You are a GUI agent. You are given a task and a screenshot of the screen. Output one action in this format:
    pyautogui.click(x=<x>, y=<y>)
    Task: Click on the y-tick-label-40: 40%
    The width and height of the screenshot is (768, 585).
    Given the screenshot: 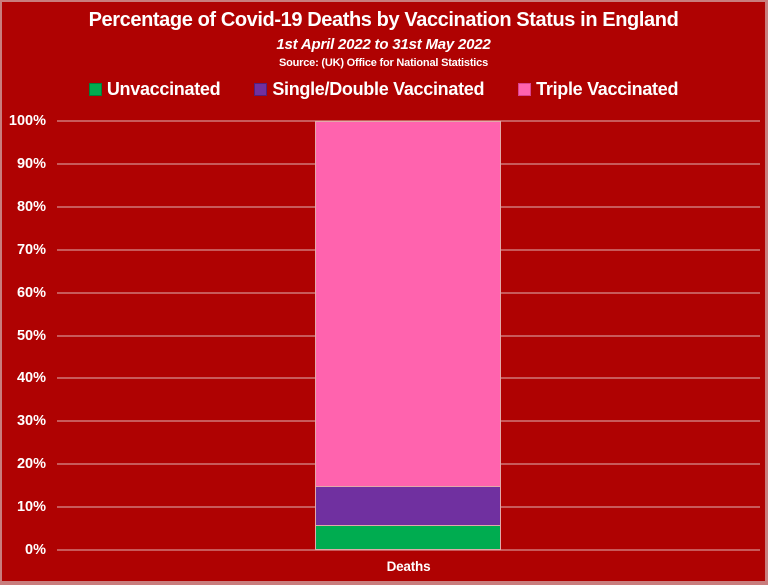 What is the action you would take?
    pyautogui.click(x=31, y=378)
    